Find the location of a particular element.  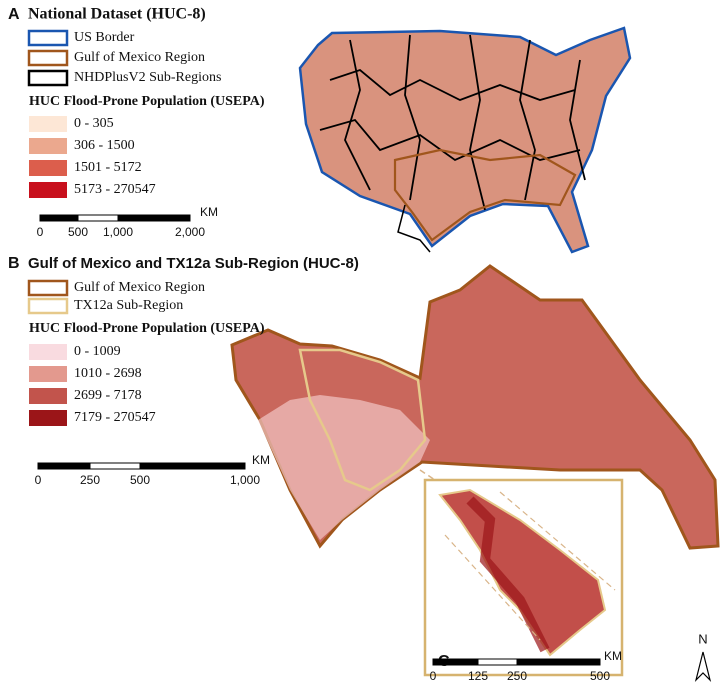

class-label: 306 - 1500 is located at coordinates (104, 145).